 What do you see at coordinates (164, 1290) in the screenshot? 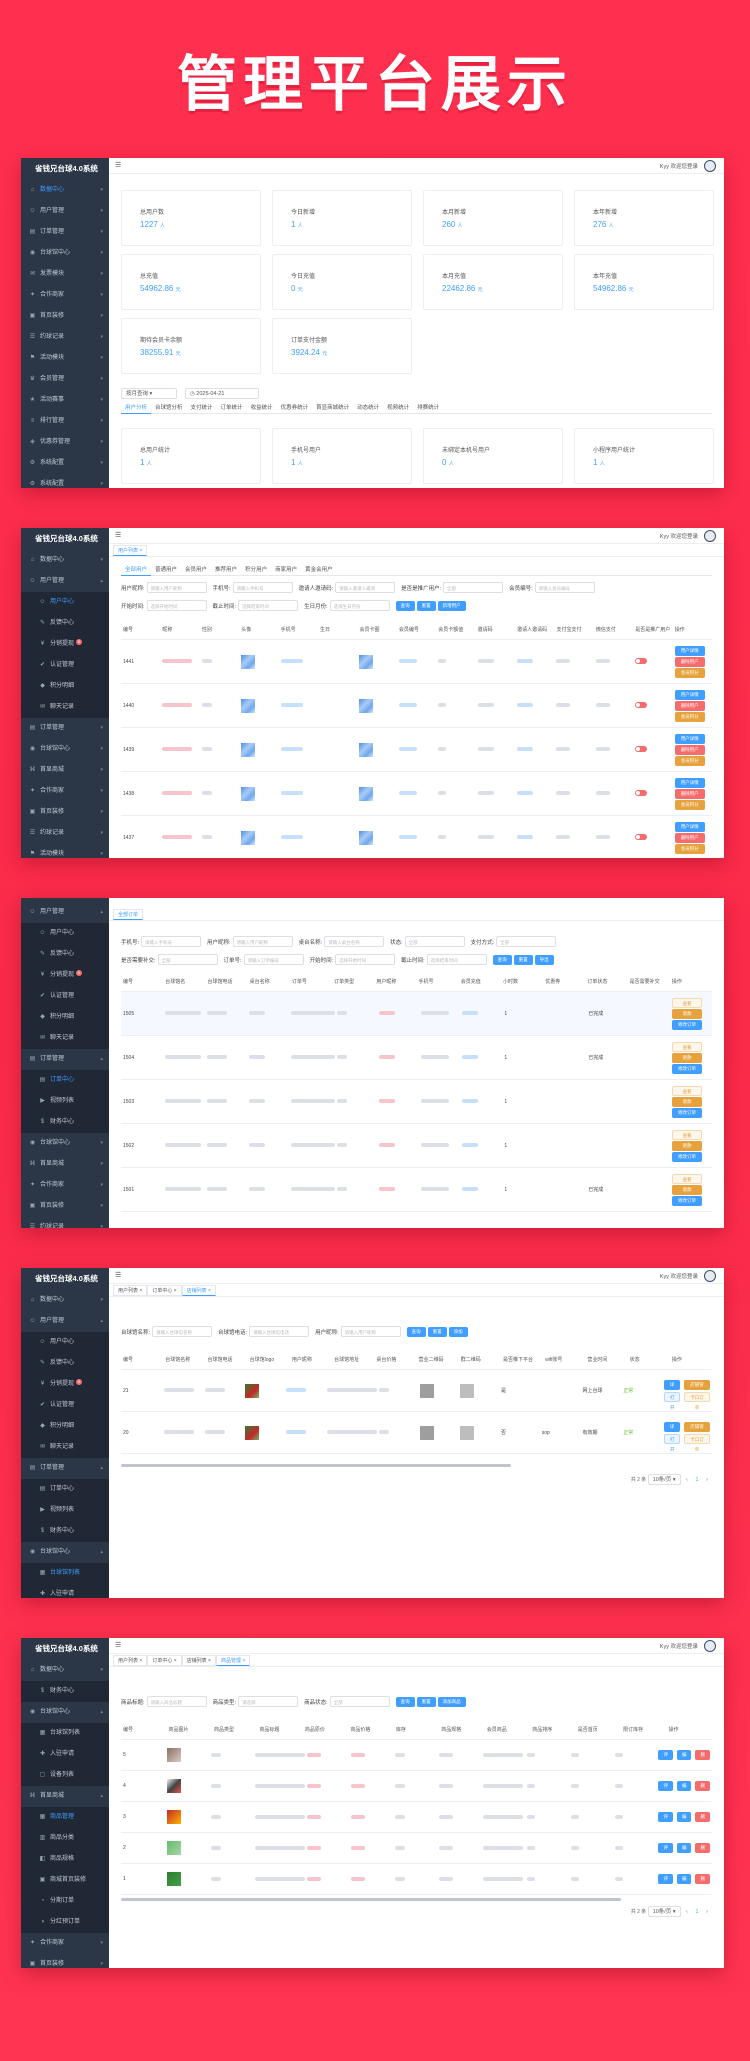
I see `page-tab: 订单中心 ×` at bounding box center [164, 1290].